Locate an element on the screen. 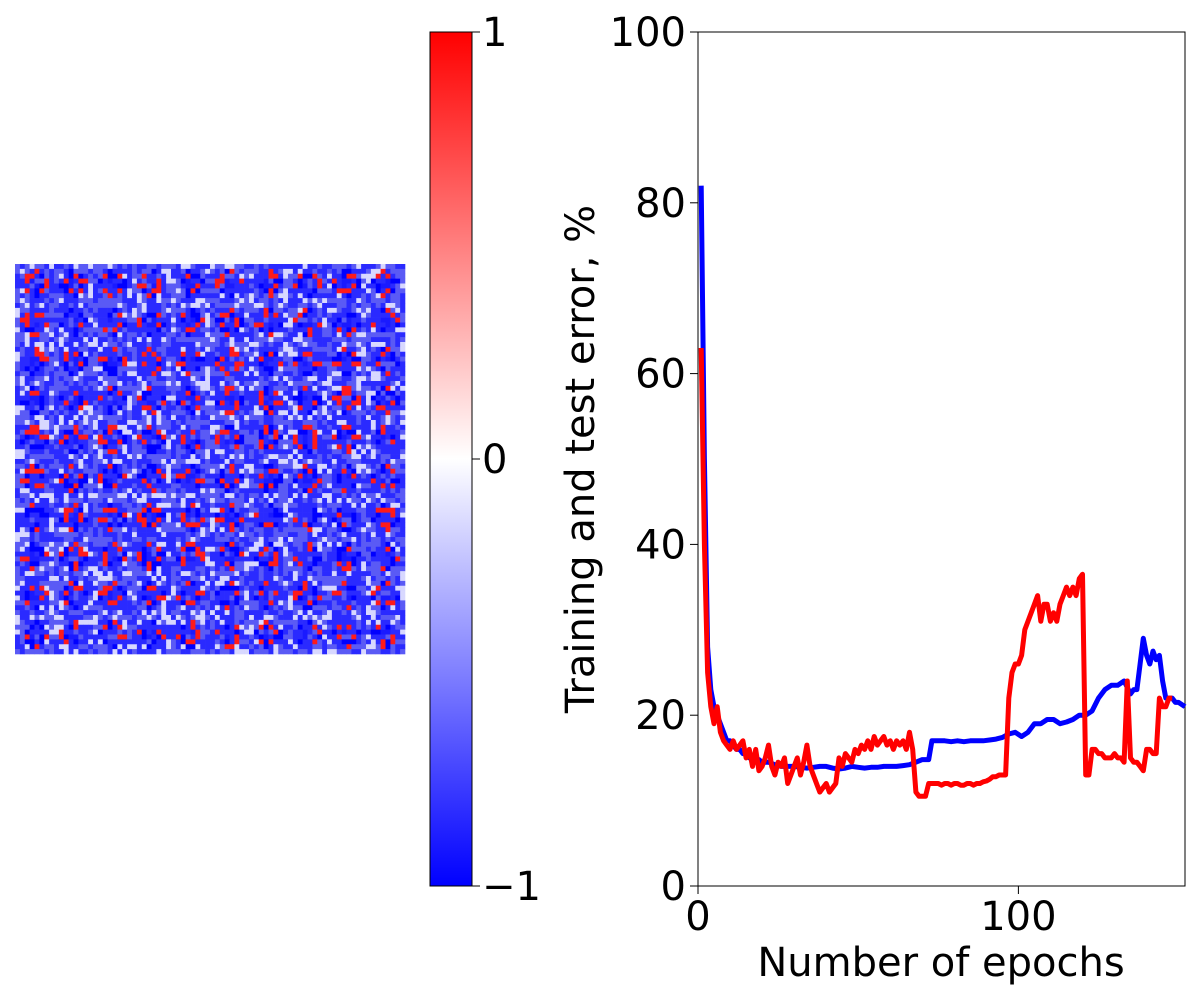 Image resolution: width=1200 pixels, height=1000 pixels. colorbar-gradient is located at coordinates (451, 459).